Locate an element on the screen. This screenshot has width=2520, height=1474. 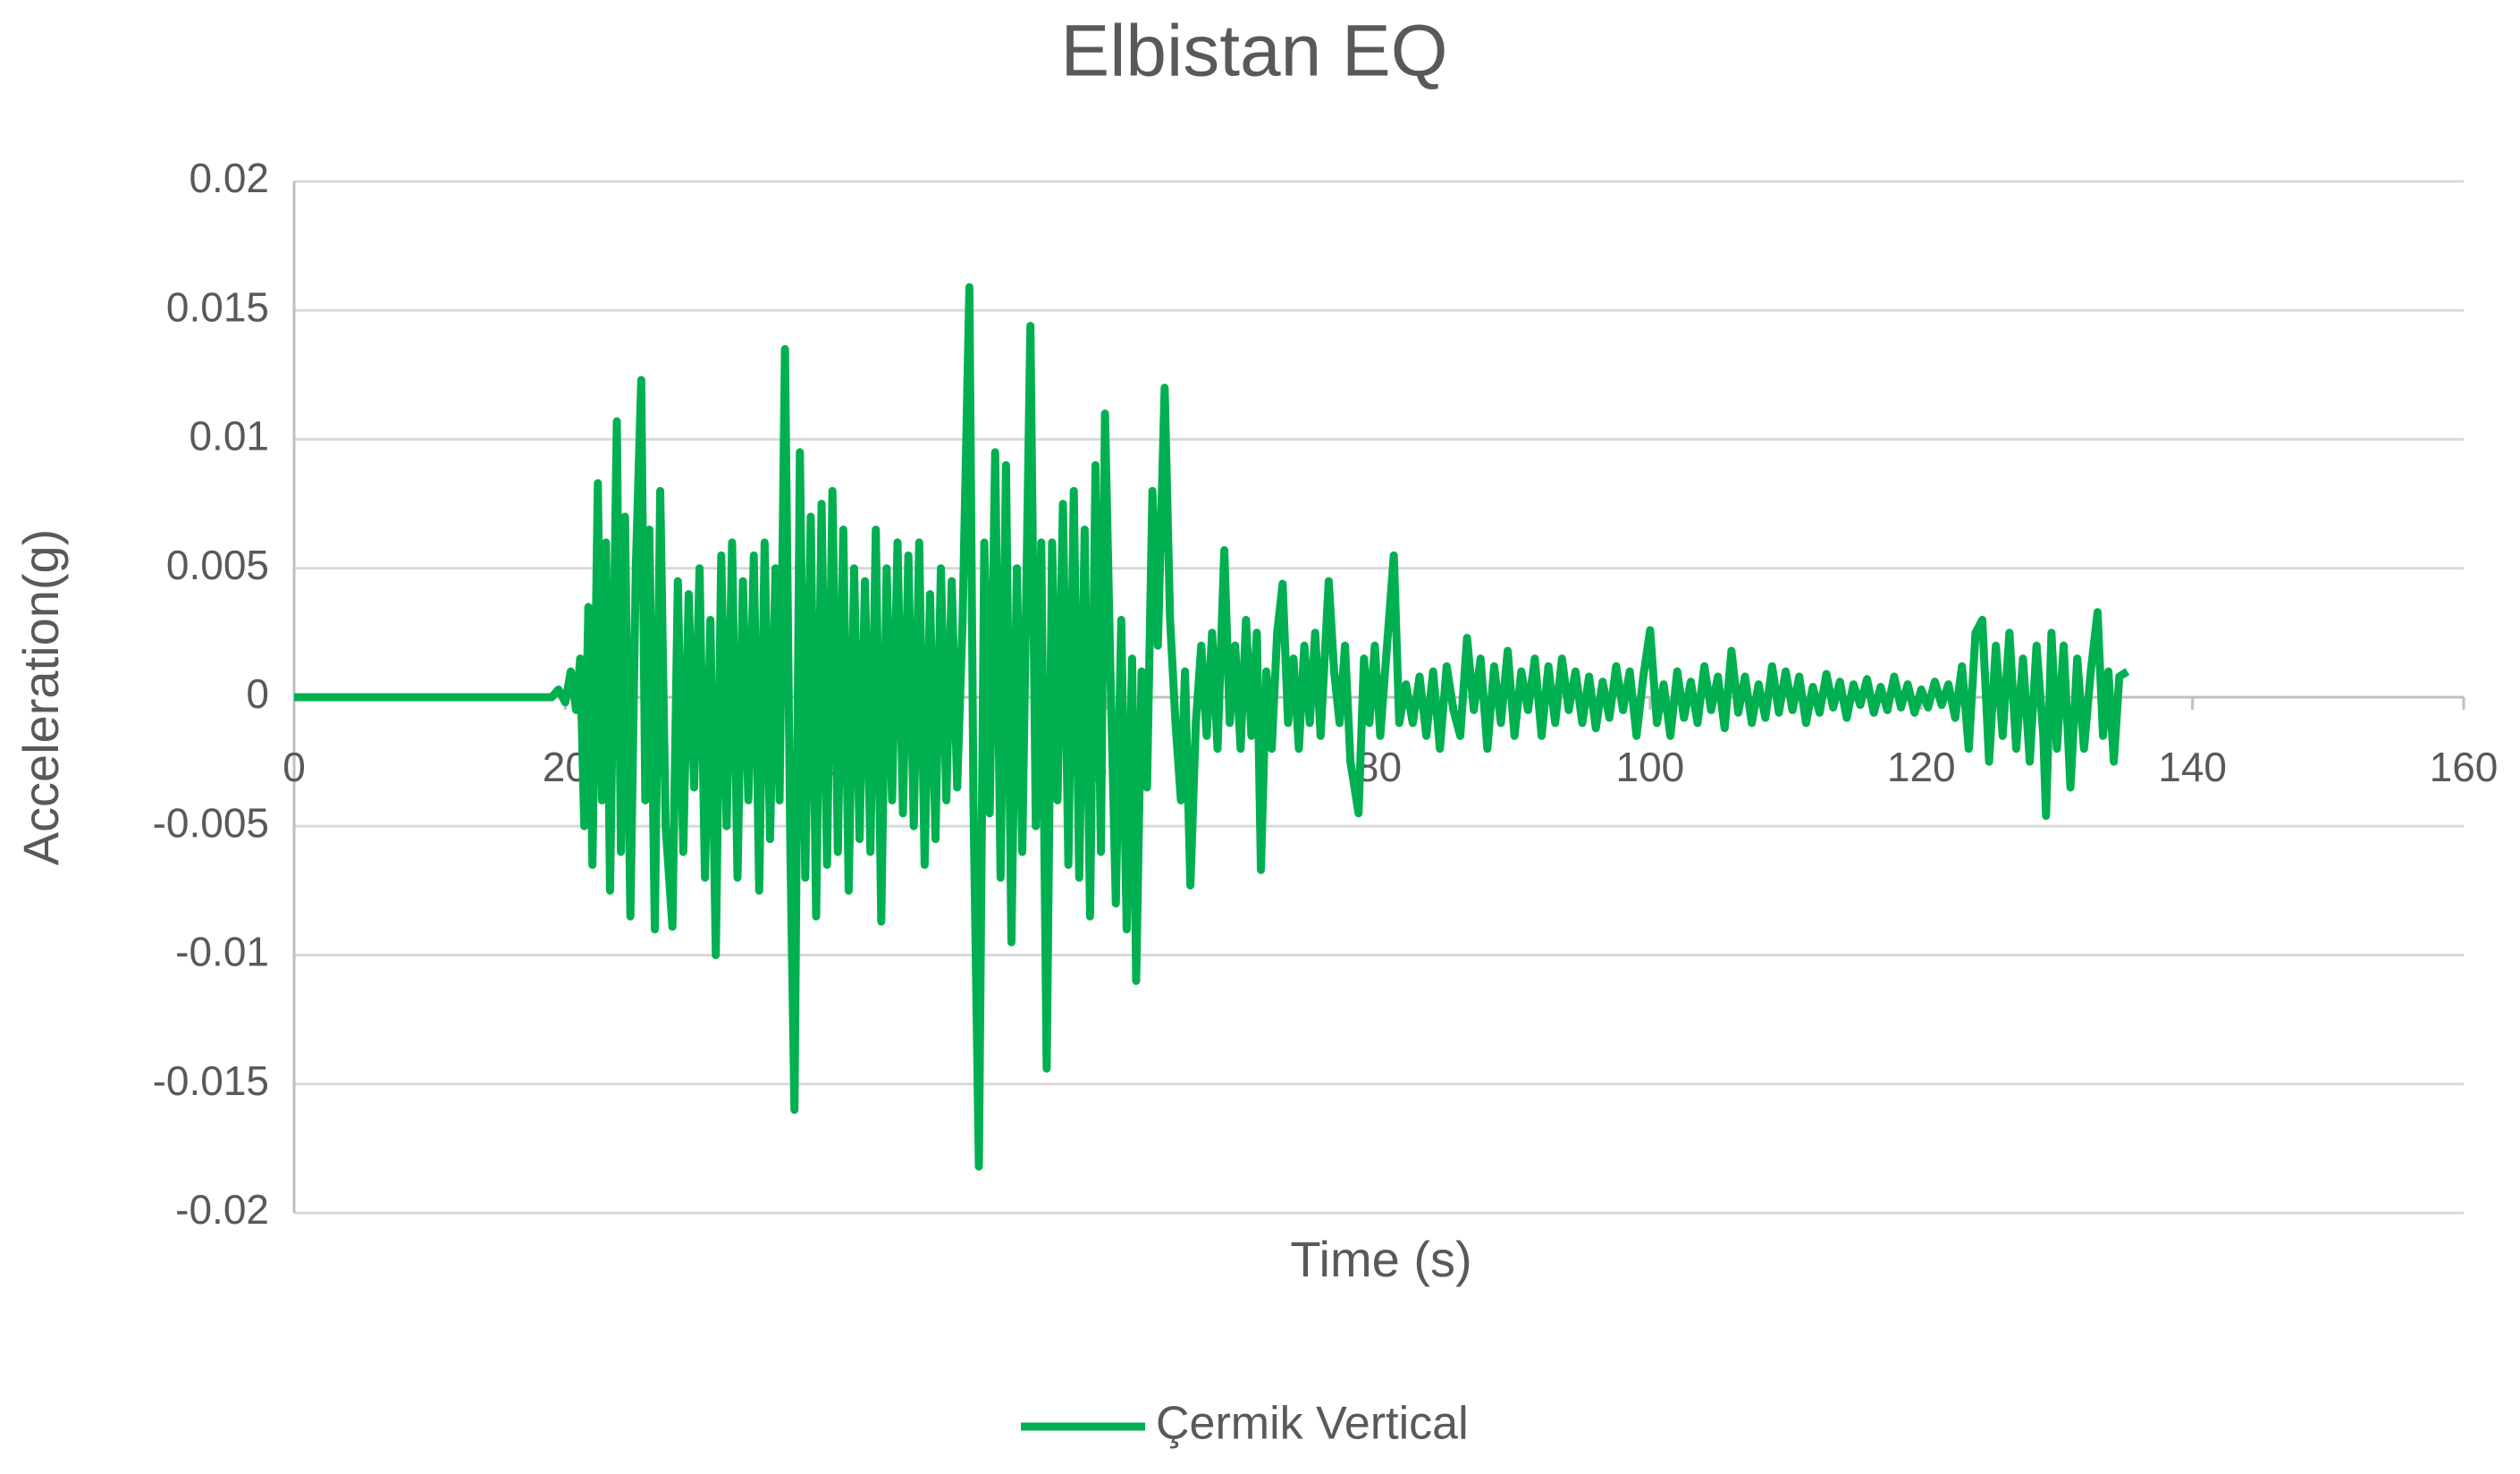
y-tick-label: 0.005 is located at coordinates (217, 565).